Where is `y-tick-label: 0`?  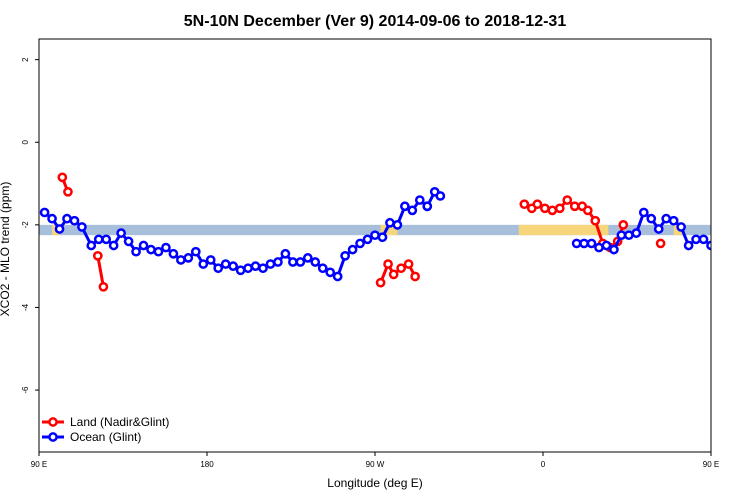 y-tick-label: 0 is located at coordinates (25, 141).